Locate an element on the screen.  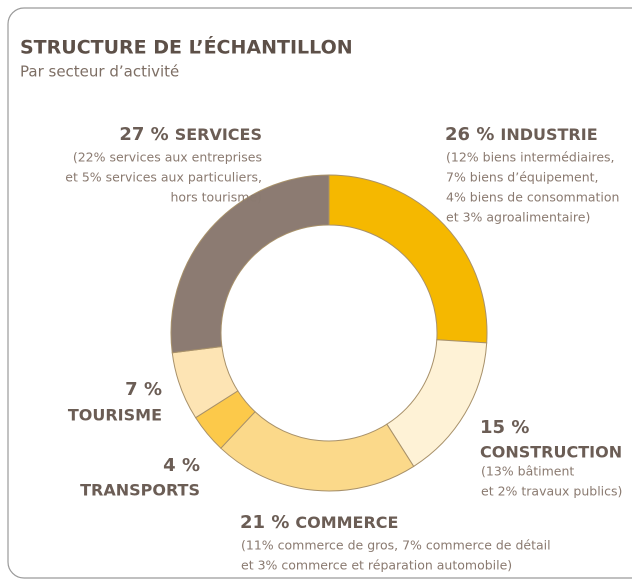
slice-label: 27 % SERVICES is located at coordinates (190, 134).